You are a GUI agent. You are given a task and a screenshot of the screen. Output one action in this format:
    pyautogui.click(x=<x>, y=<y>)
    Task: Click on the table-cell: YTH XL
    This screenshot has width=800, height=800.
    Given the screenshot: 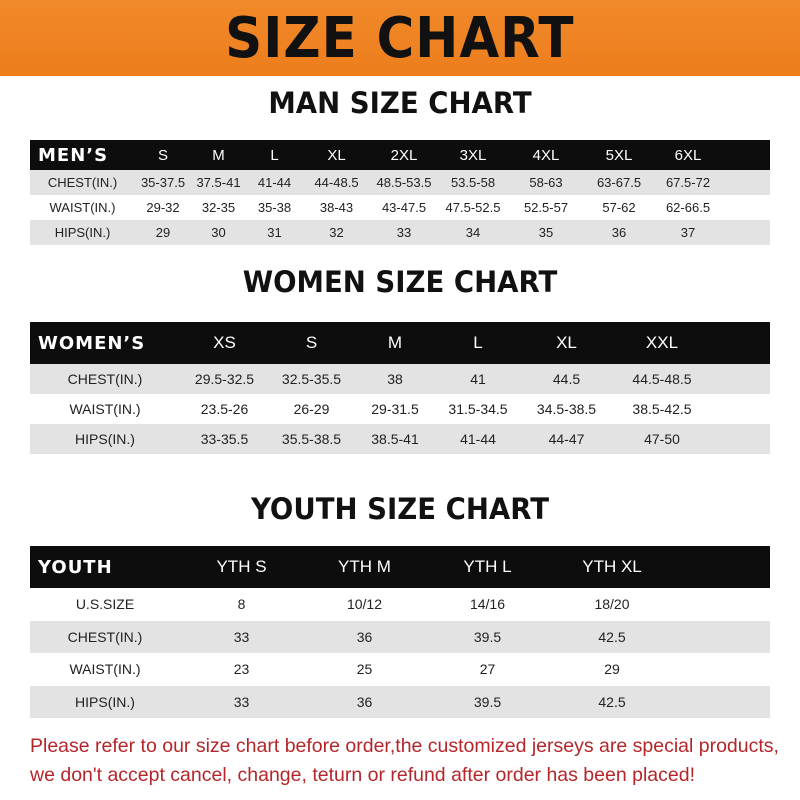 What is the action you would take?
    pyautogui.click(x=612, y=566)
    